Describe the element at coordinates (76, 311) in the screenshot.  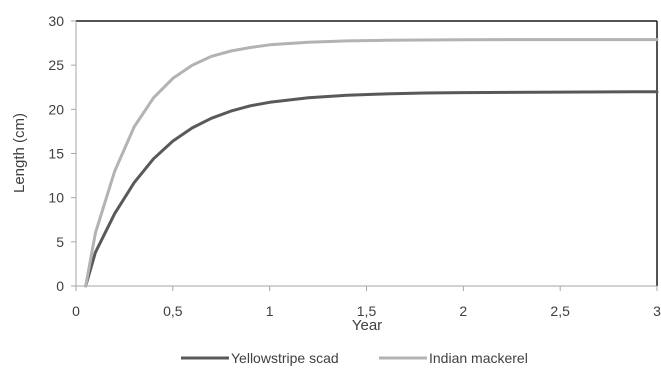
I see `x-tick-label: 0` at that location.